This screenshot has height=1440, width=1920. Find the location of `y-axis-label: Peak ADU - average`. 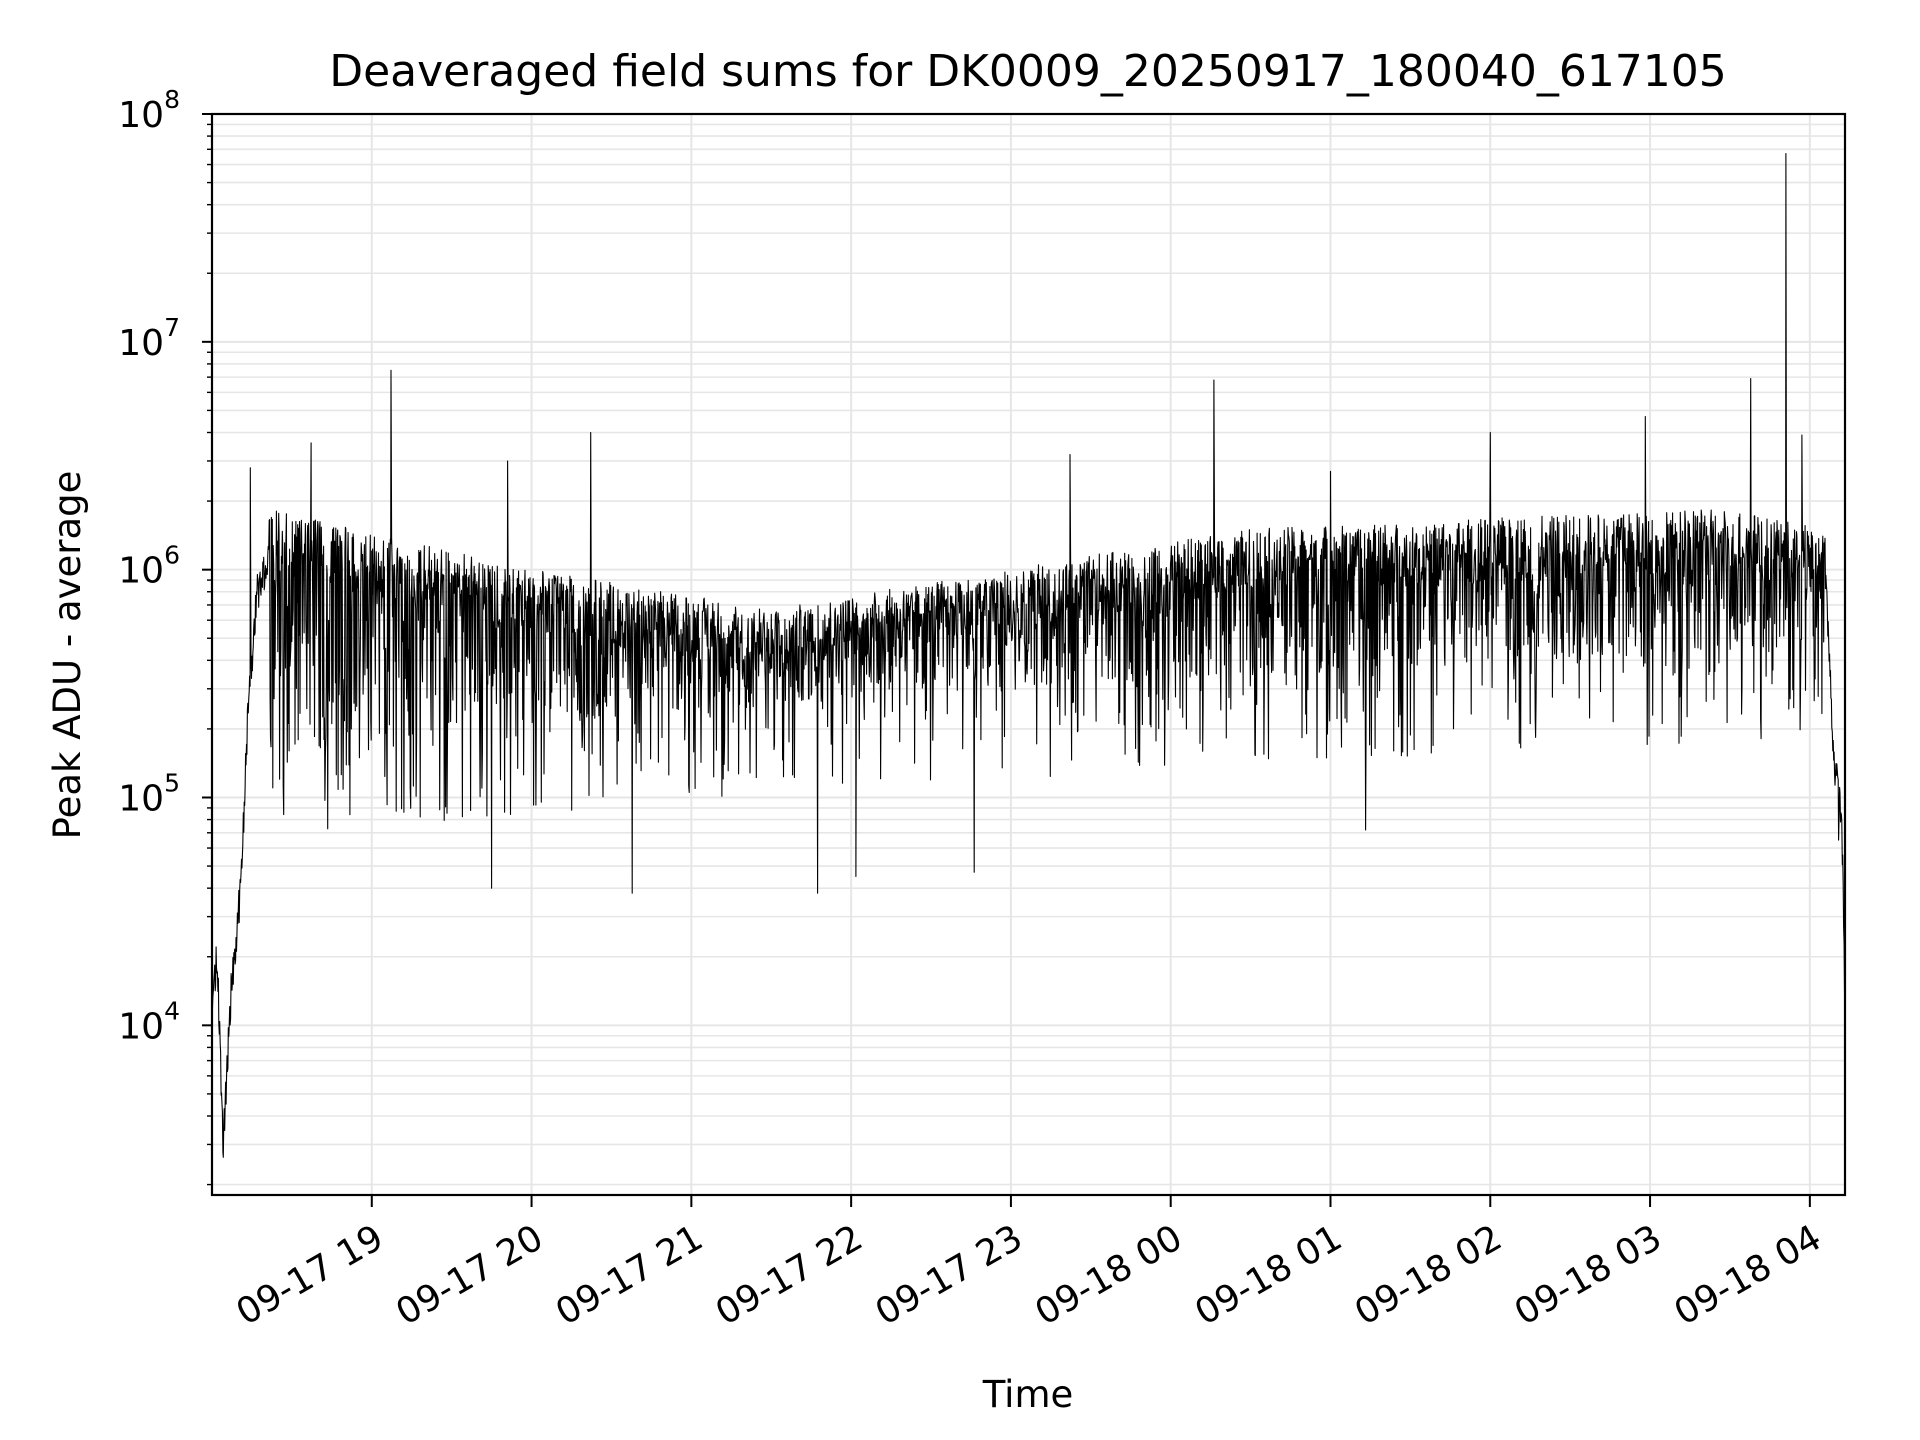

y-axis-label: Peak ADU - average is located at coordinates (67, 655).